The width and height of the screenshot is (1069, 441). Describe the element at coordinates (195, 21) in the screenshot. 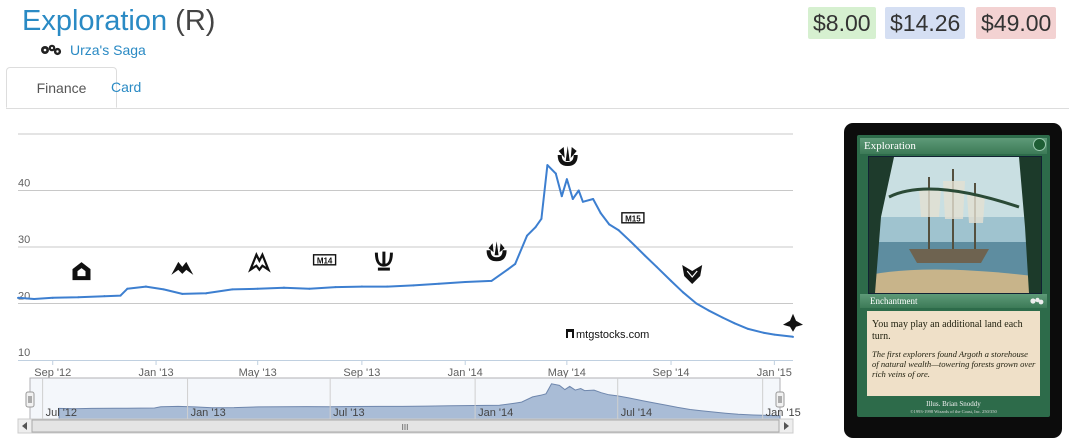

I see `card-rarity: (R)` at that location.